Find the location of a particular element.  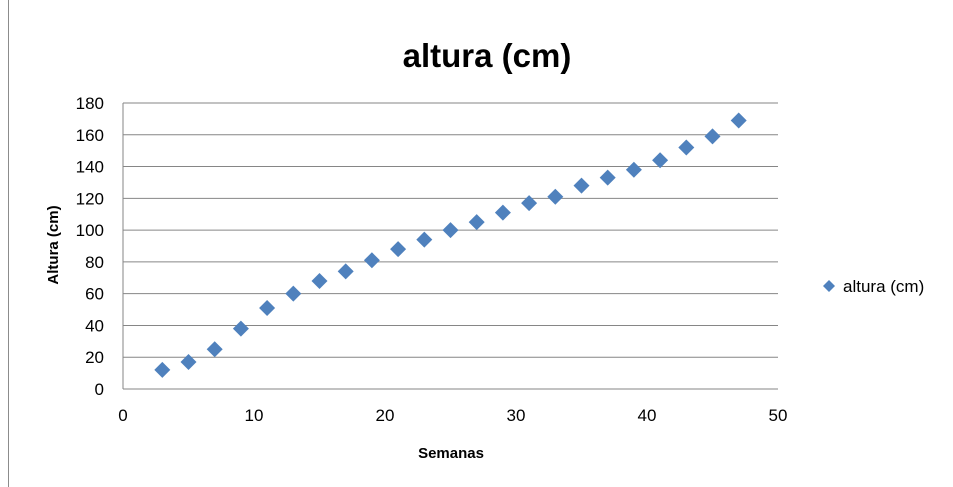

y-tick-label: 40 is located at coordinates (94, 325).